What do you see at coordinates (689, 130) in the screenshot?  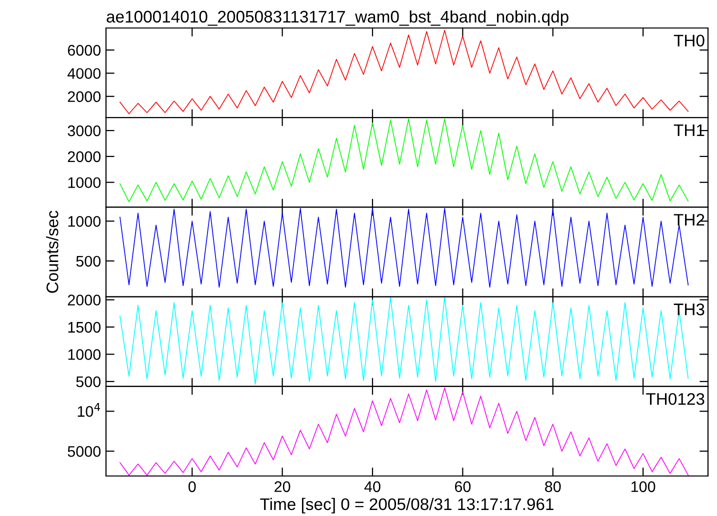 I see `annotation: TH1` at bounding box center [689, 130].